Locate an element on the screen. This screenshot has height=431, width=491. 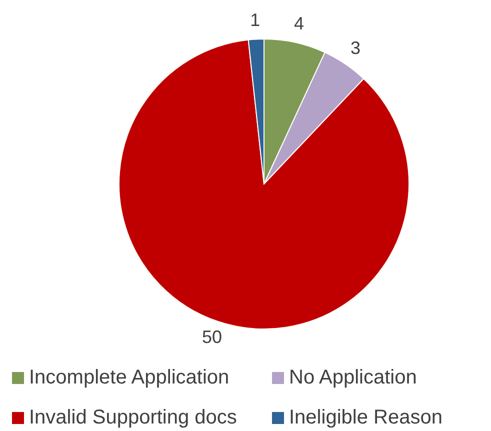
data-label: 4 is located at coordinates (299, 24).